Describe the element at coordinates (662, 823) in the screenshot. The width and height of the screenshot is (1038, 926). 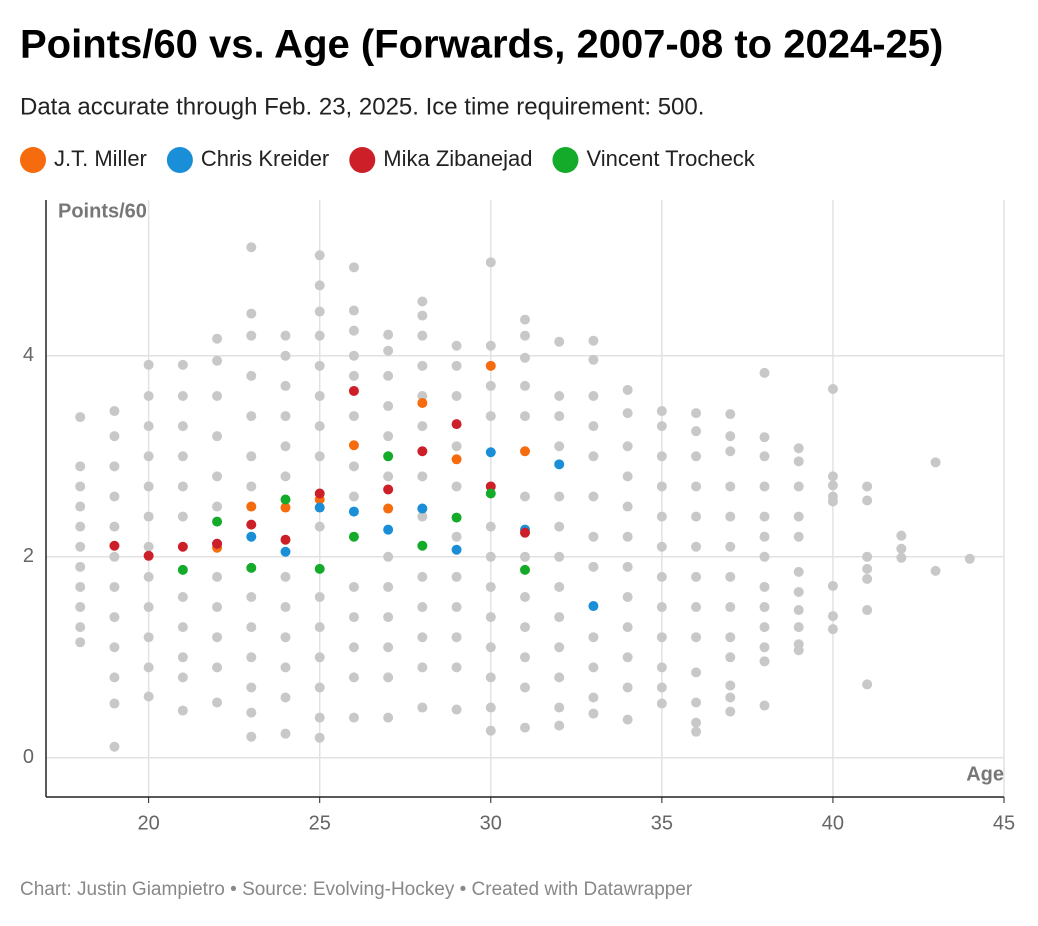
I see `x-tick-label: 35` at that location.